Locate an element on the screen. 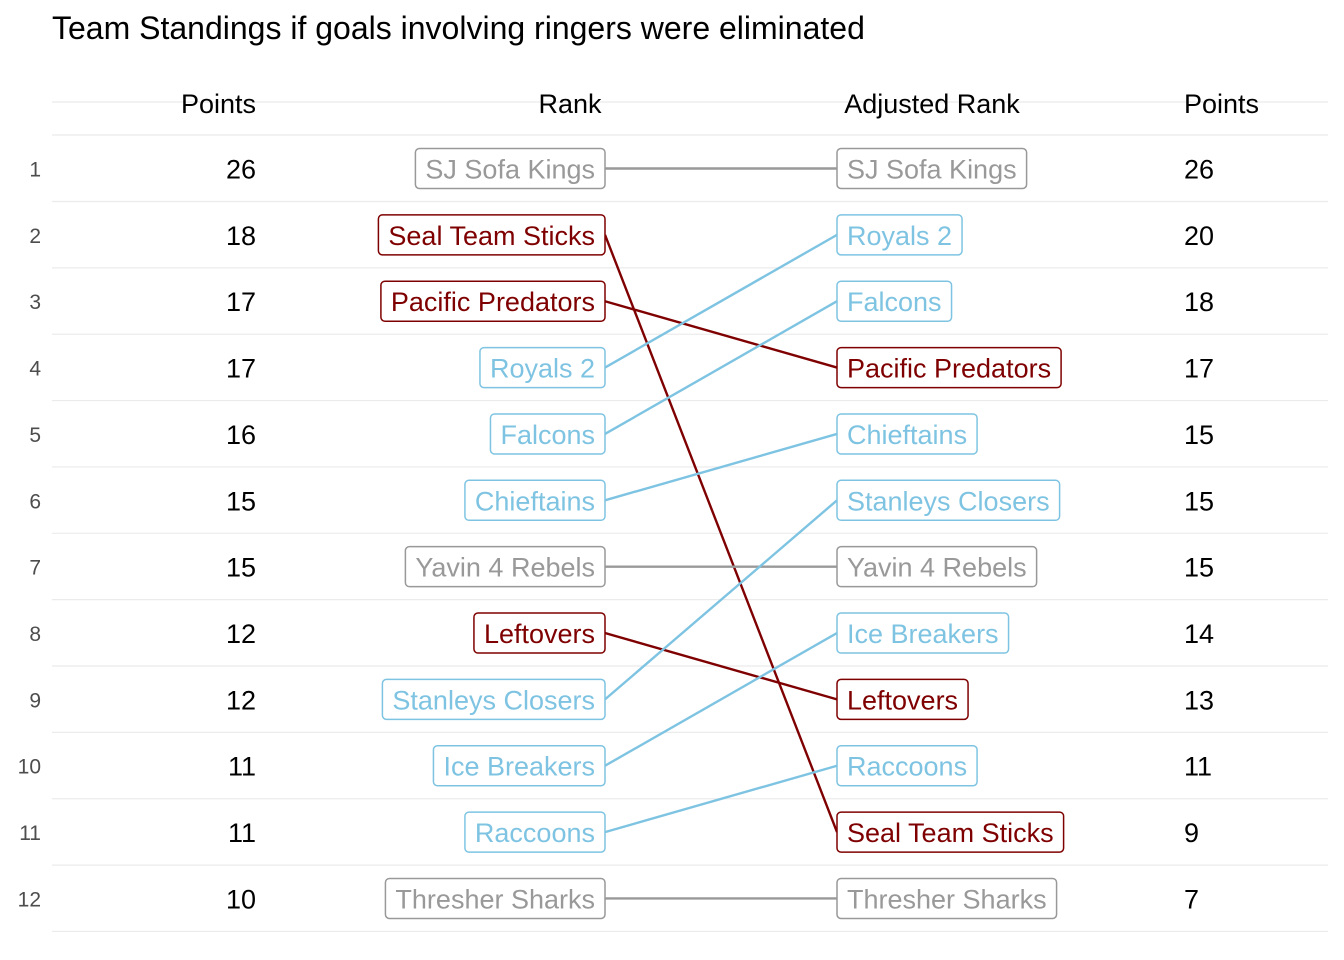 The height and width of the screenshot is (960, 1344). rank-change-lines is located at coordinates (721, 533).